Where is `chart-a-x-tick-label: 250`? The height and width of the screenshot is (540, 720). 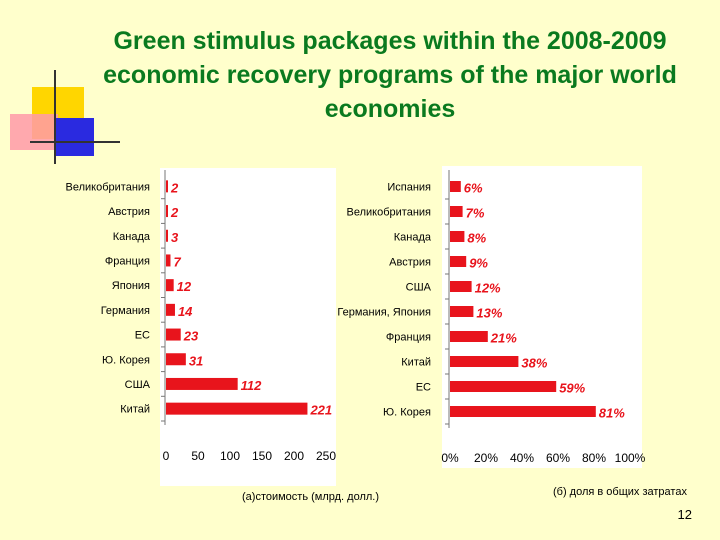 chart-a-x-tick-label: 250 is located at coordinates (326, 456).